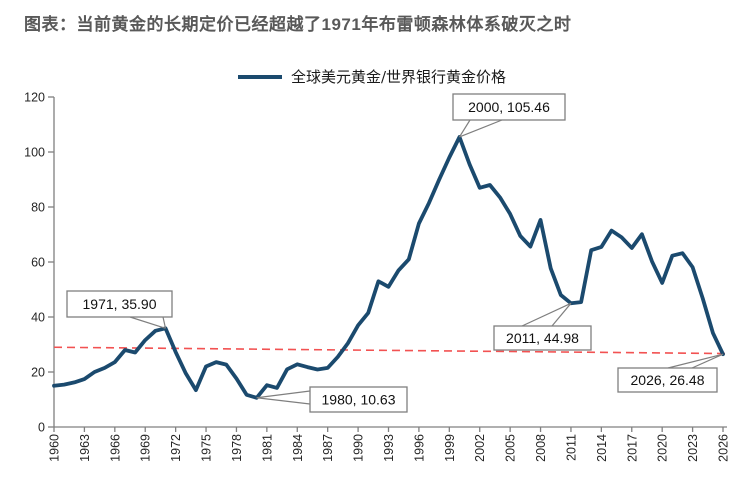 Image resolution: width=744 pixels, height=489 pixels. Describe the element at coordinates (693, 448) in the screenshot. I see `x-tick-label: 2023` at that location.